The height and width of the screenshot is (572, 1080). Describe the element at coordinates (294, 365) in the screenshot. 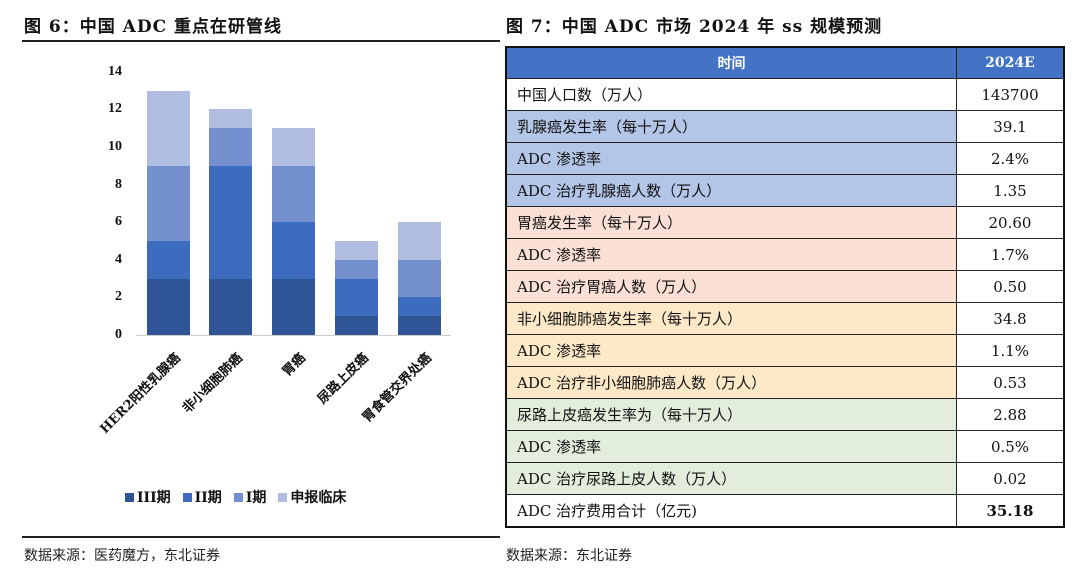

I see `x-tick-label: 胃癌` at that location.